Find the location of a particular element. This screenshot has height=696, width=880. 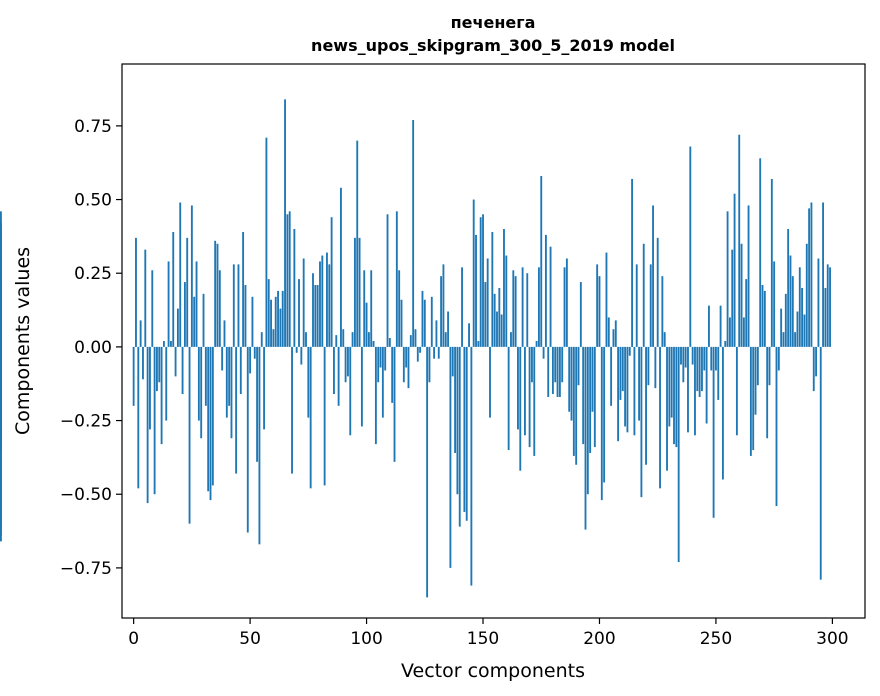

x-axis-label: Vector components is located at coordinates (493, 671).